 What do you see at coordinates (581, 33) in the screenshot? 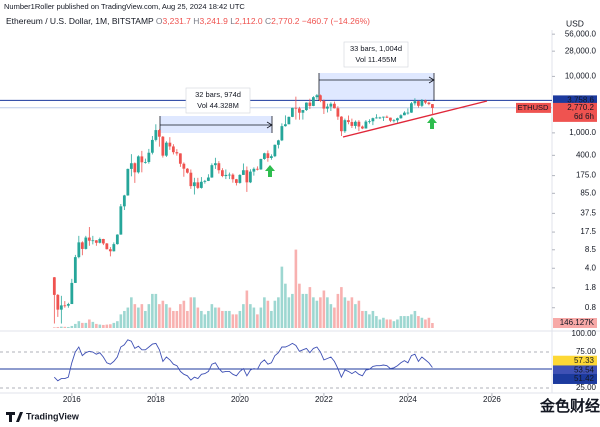
I see `y-tick-label: 56,000.0` at bounding box center [581, 33].